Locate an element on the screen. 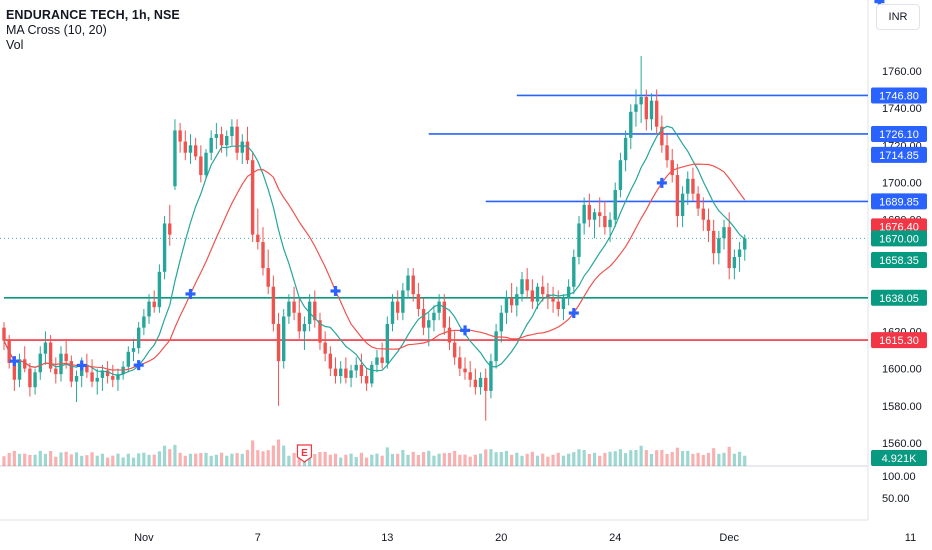 The height and width of the screenshot is (550, 932). time-tick-label: Nov is located at coordinates (144, 538).